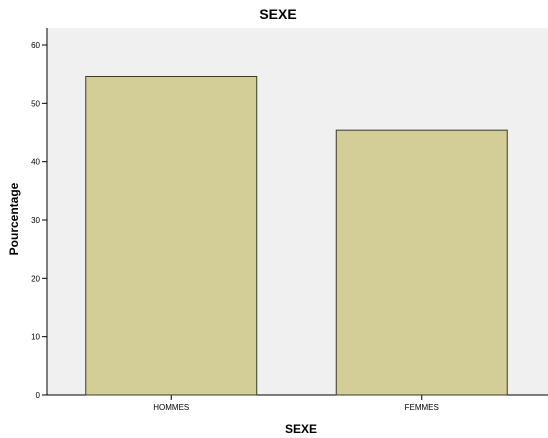 The width and height of the screenshot is (548, 438). I want to click on x-tick-label: HOMMES, so click(171, 407).